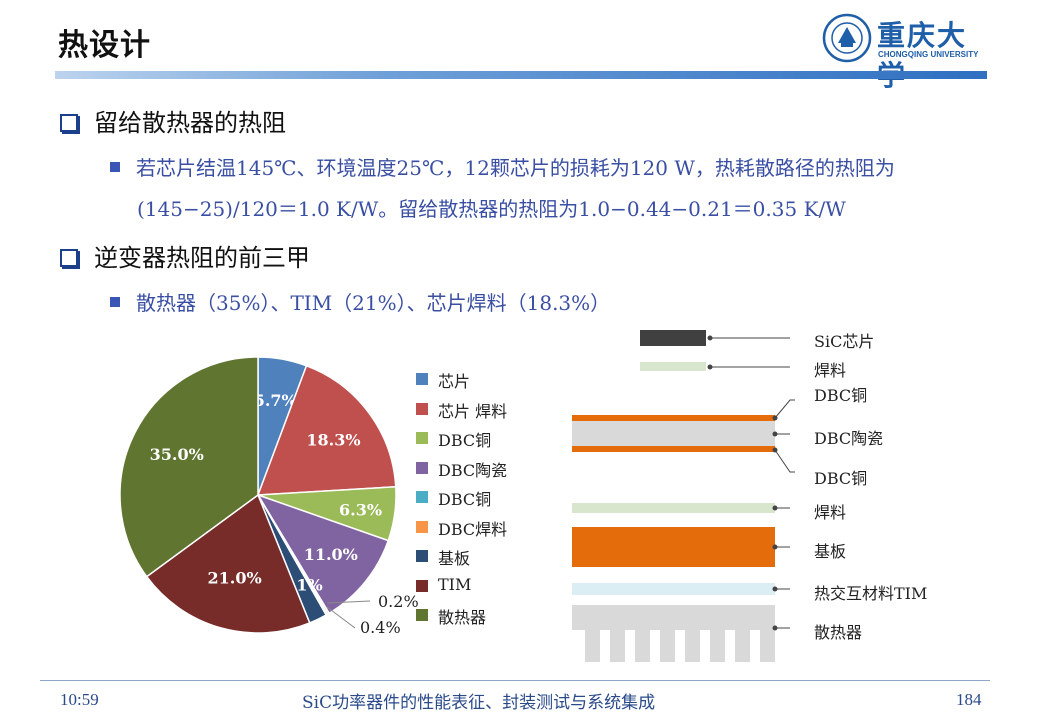 The image size is (1040, 720). I want to click on pie-slice-label: 35.0%, so click(177, 454).